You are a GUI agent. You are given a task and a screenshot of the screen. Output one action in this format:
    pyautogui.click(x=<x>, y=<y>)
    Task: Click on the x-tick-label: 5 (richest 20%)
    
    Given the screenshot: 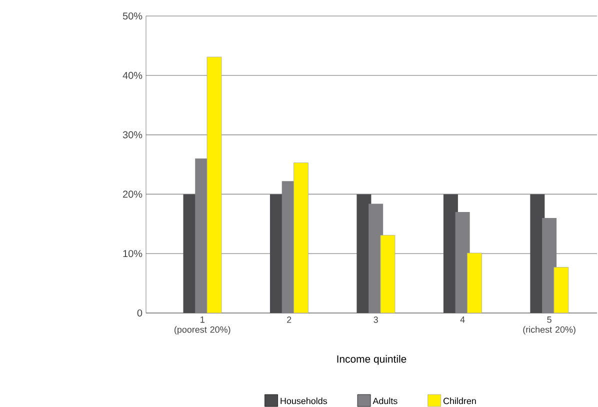 What is the action you would take?
    pyautogui.click(x=549, y=325)
    